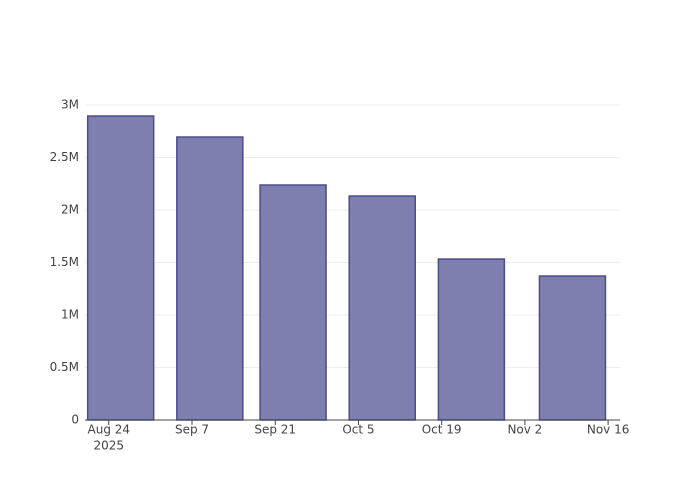  Describe the element at coordinates (64, 157) in the screenshot. I see `y-tick-label: 2.5M` at that location.